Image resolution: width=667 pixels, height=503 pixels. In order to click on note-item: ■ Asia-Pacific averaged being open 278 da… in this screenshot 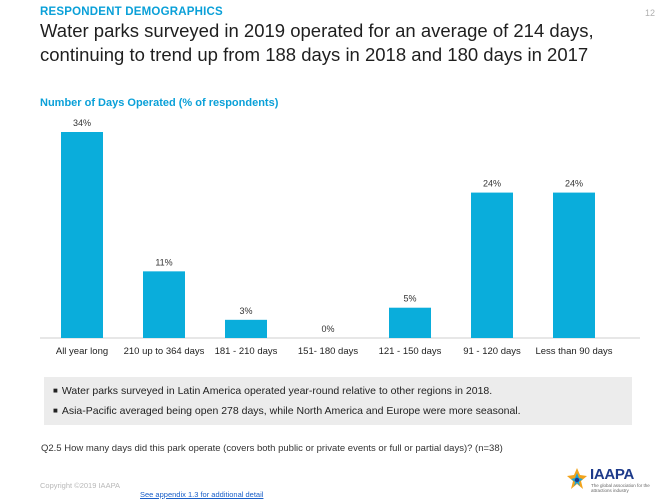, I will do `click(338, 411)`.